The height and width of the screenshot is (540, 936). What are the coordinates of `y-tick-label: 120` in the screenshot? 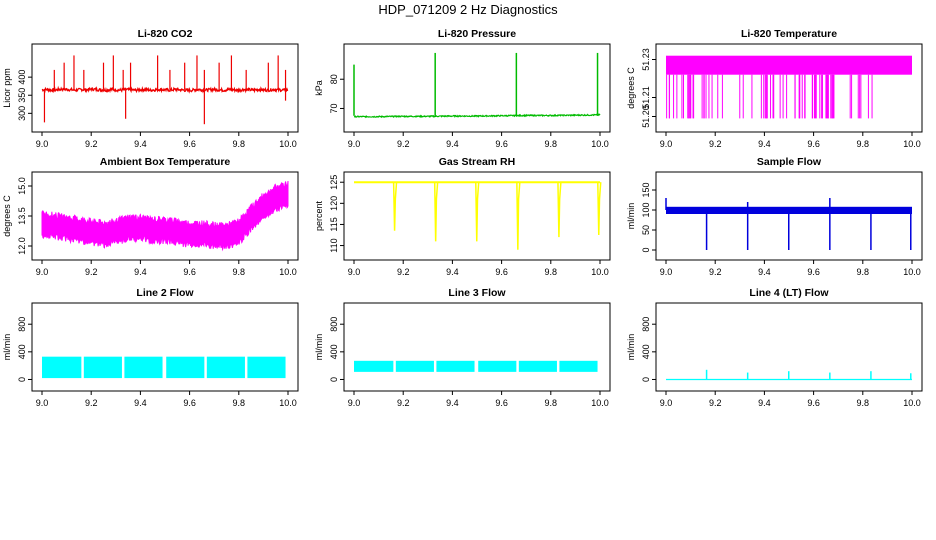 It's located at (334, 203).